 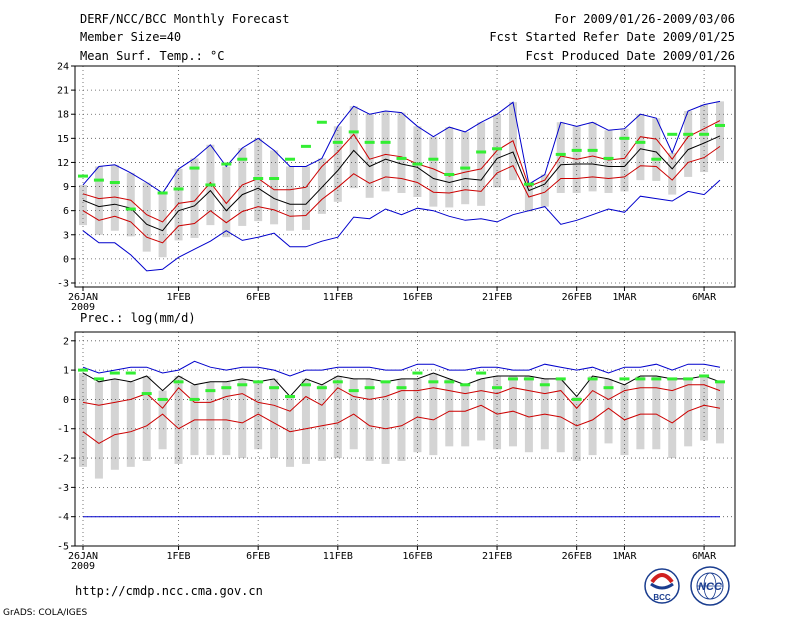 I want to click on max-line, so click(x=401, y=147).